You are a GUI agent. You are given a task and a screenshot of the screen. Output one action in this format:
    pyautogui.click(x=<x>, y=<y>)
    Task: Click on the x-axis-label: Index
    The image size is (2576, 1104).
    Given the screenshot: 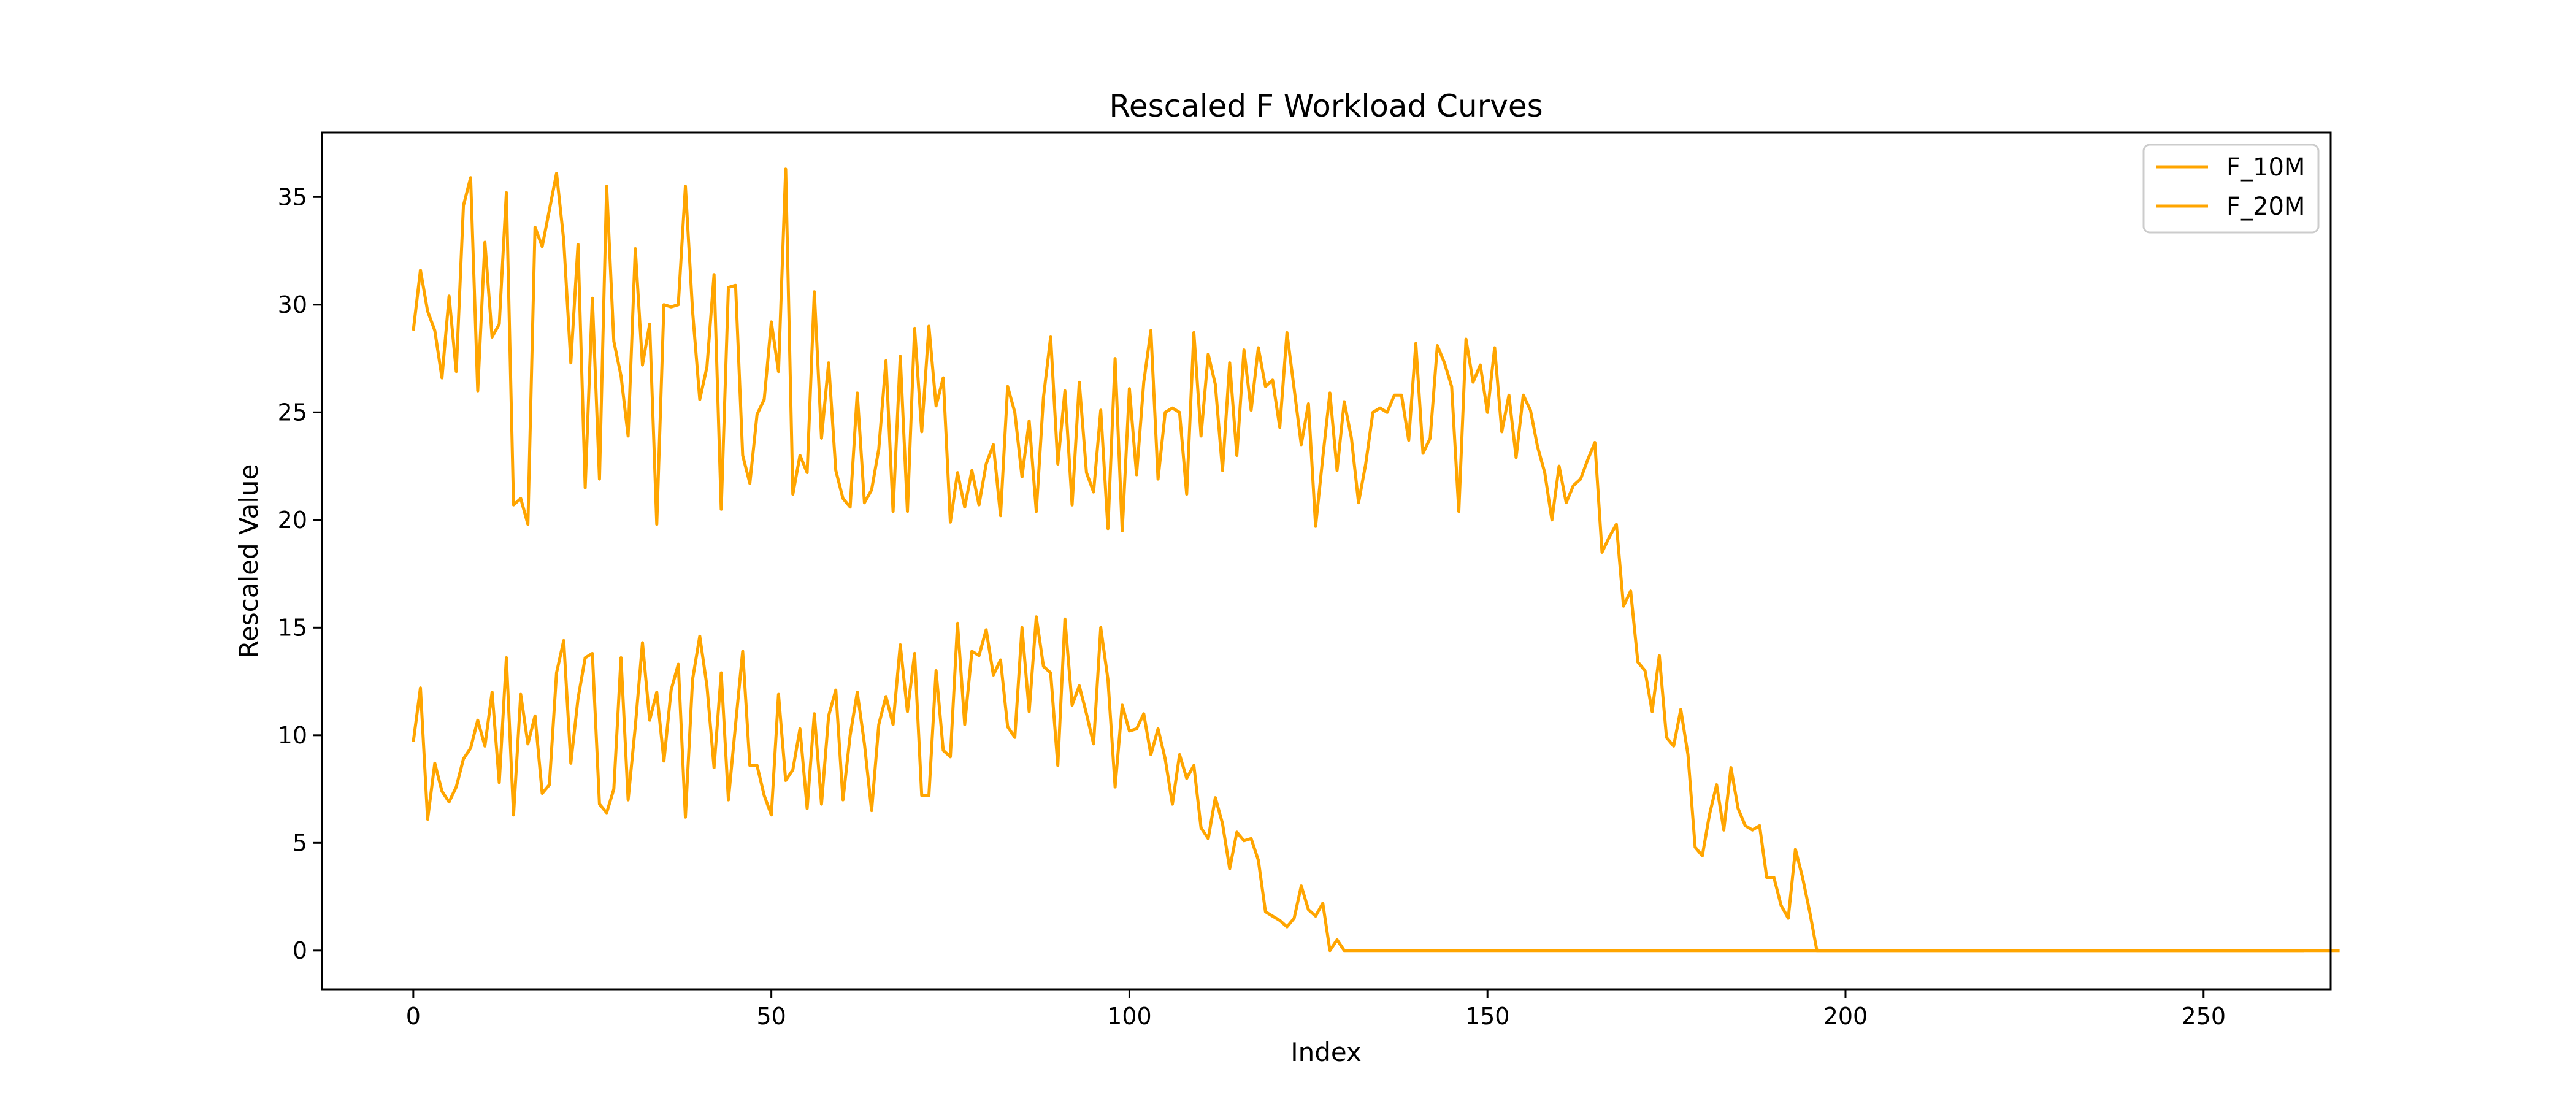 What is the action you would take?
    pyautogui.click(x=1326, y=1052)
    